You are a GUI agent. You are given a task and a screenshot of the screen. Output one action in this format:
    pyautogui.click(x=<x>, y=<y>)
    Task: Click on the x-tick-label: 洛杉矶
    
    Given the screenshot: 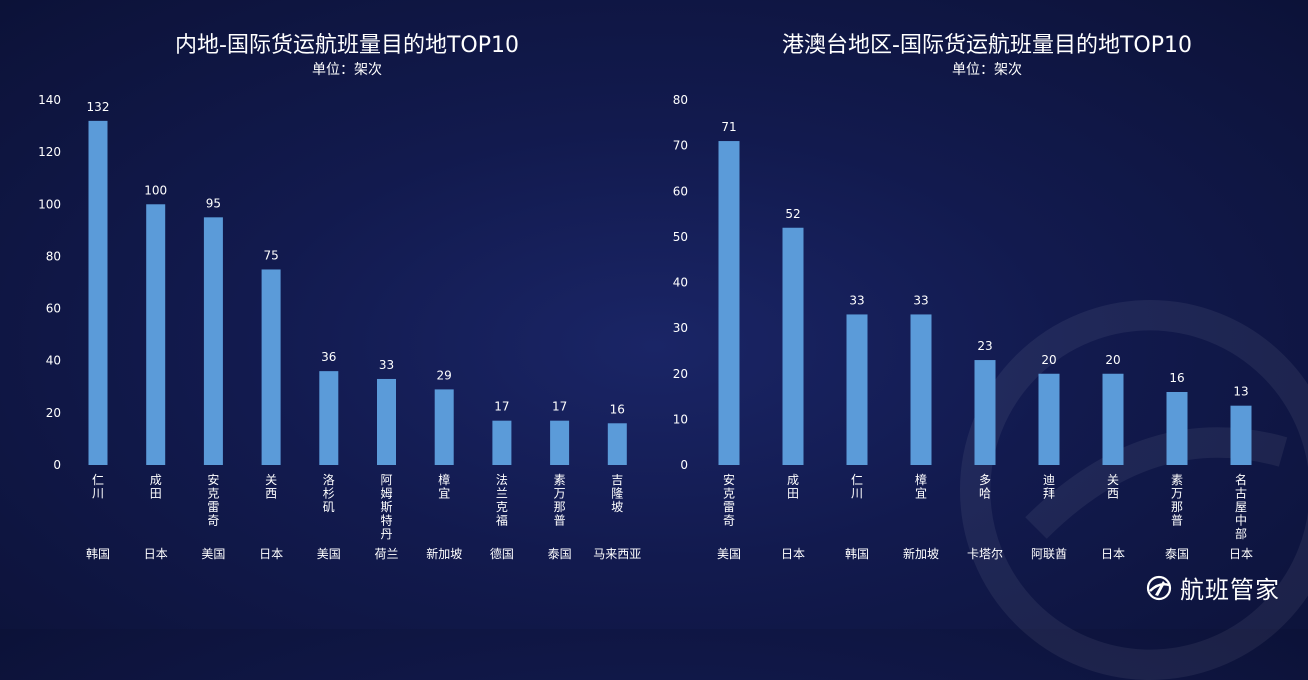 What is the action you would take?
    pyautogui.click(x=329, y=493)
    